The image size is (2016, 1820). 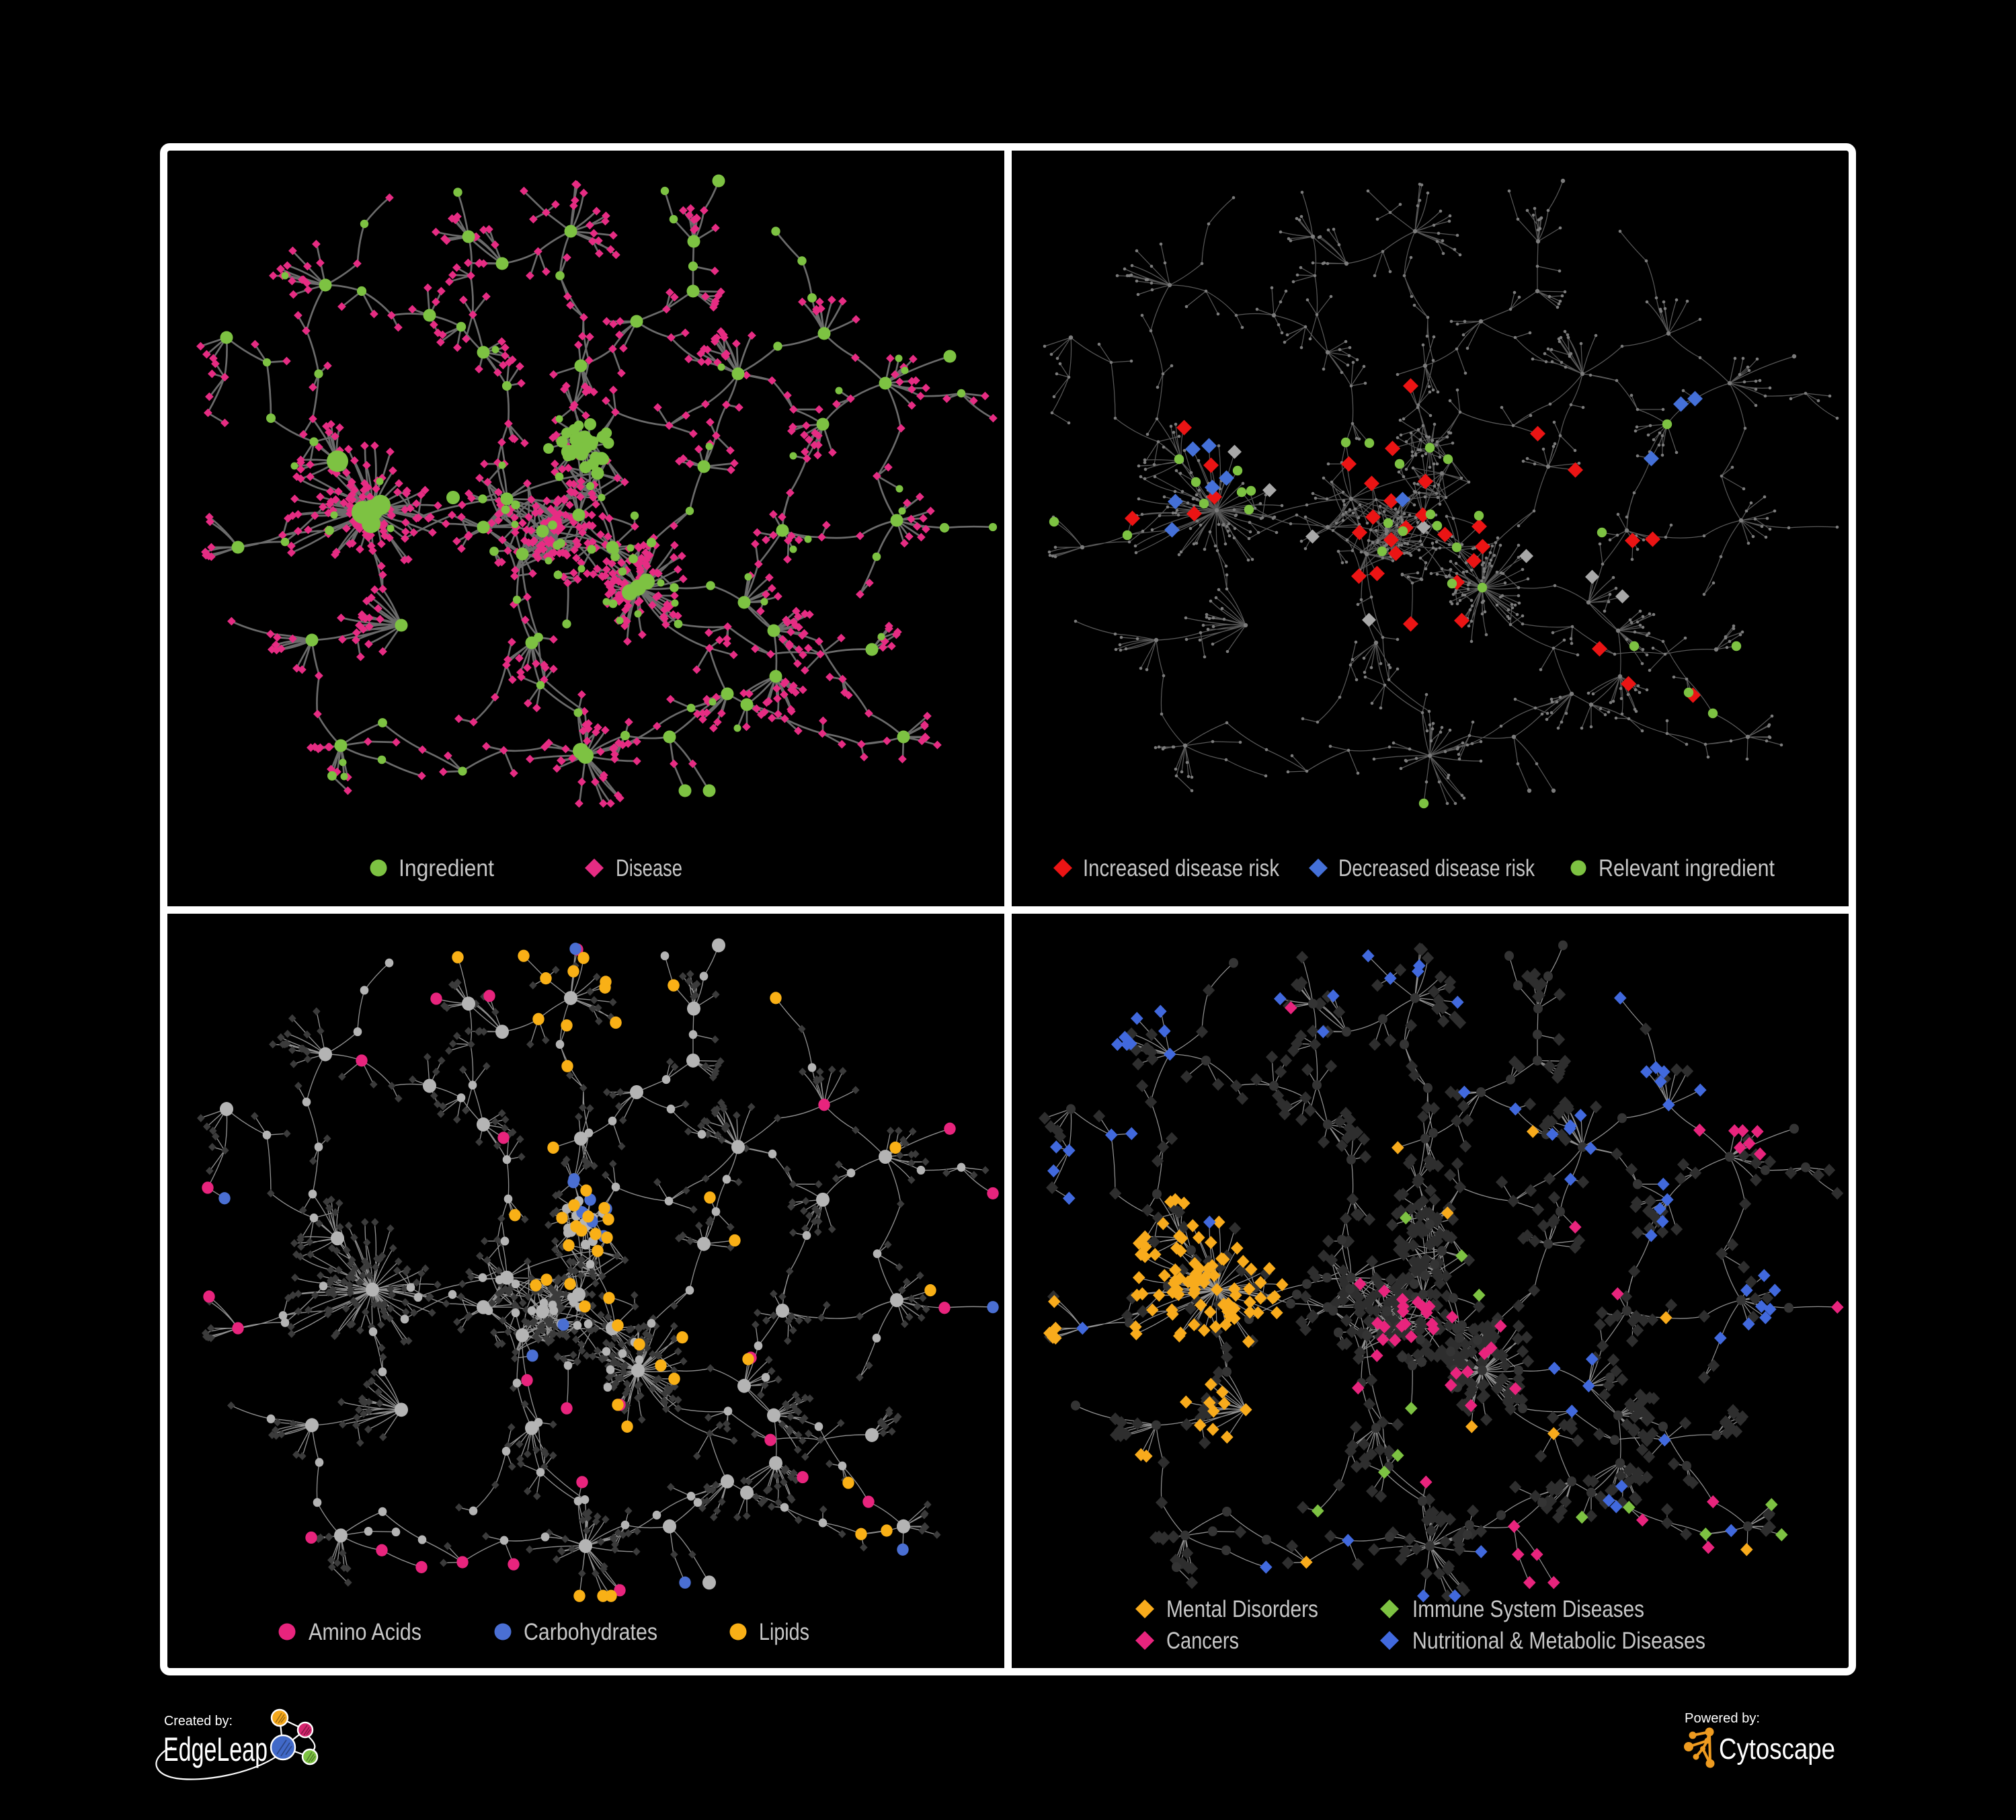 I want to click on svg-text: Mental Disorders, so click(x=1242, y=1609).